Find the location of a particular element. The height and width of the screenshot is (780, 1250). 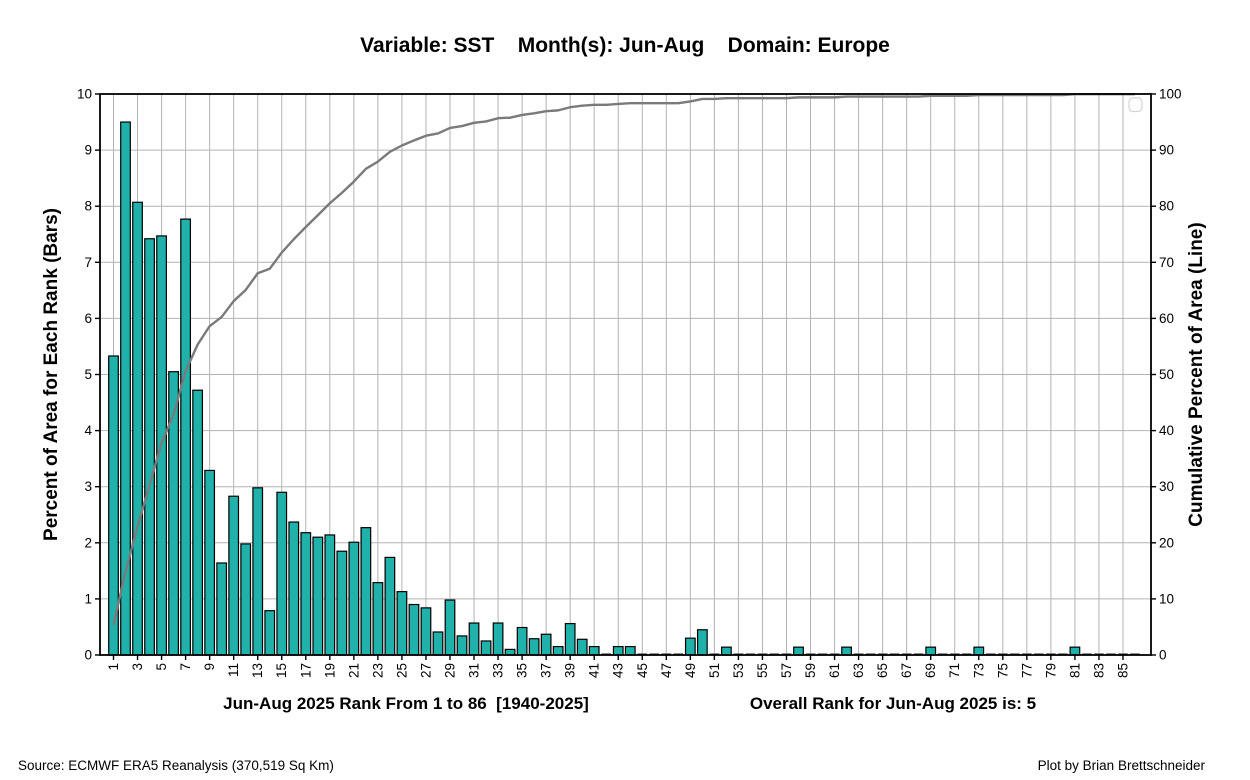

overall-rank-annotation: Overall Rank for Jun-Aug 2025 is: 5 is located at coordinates (893, 703).